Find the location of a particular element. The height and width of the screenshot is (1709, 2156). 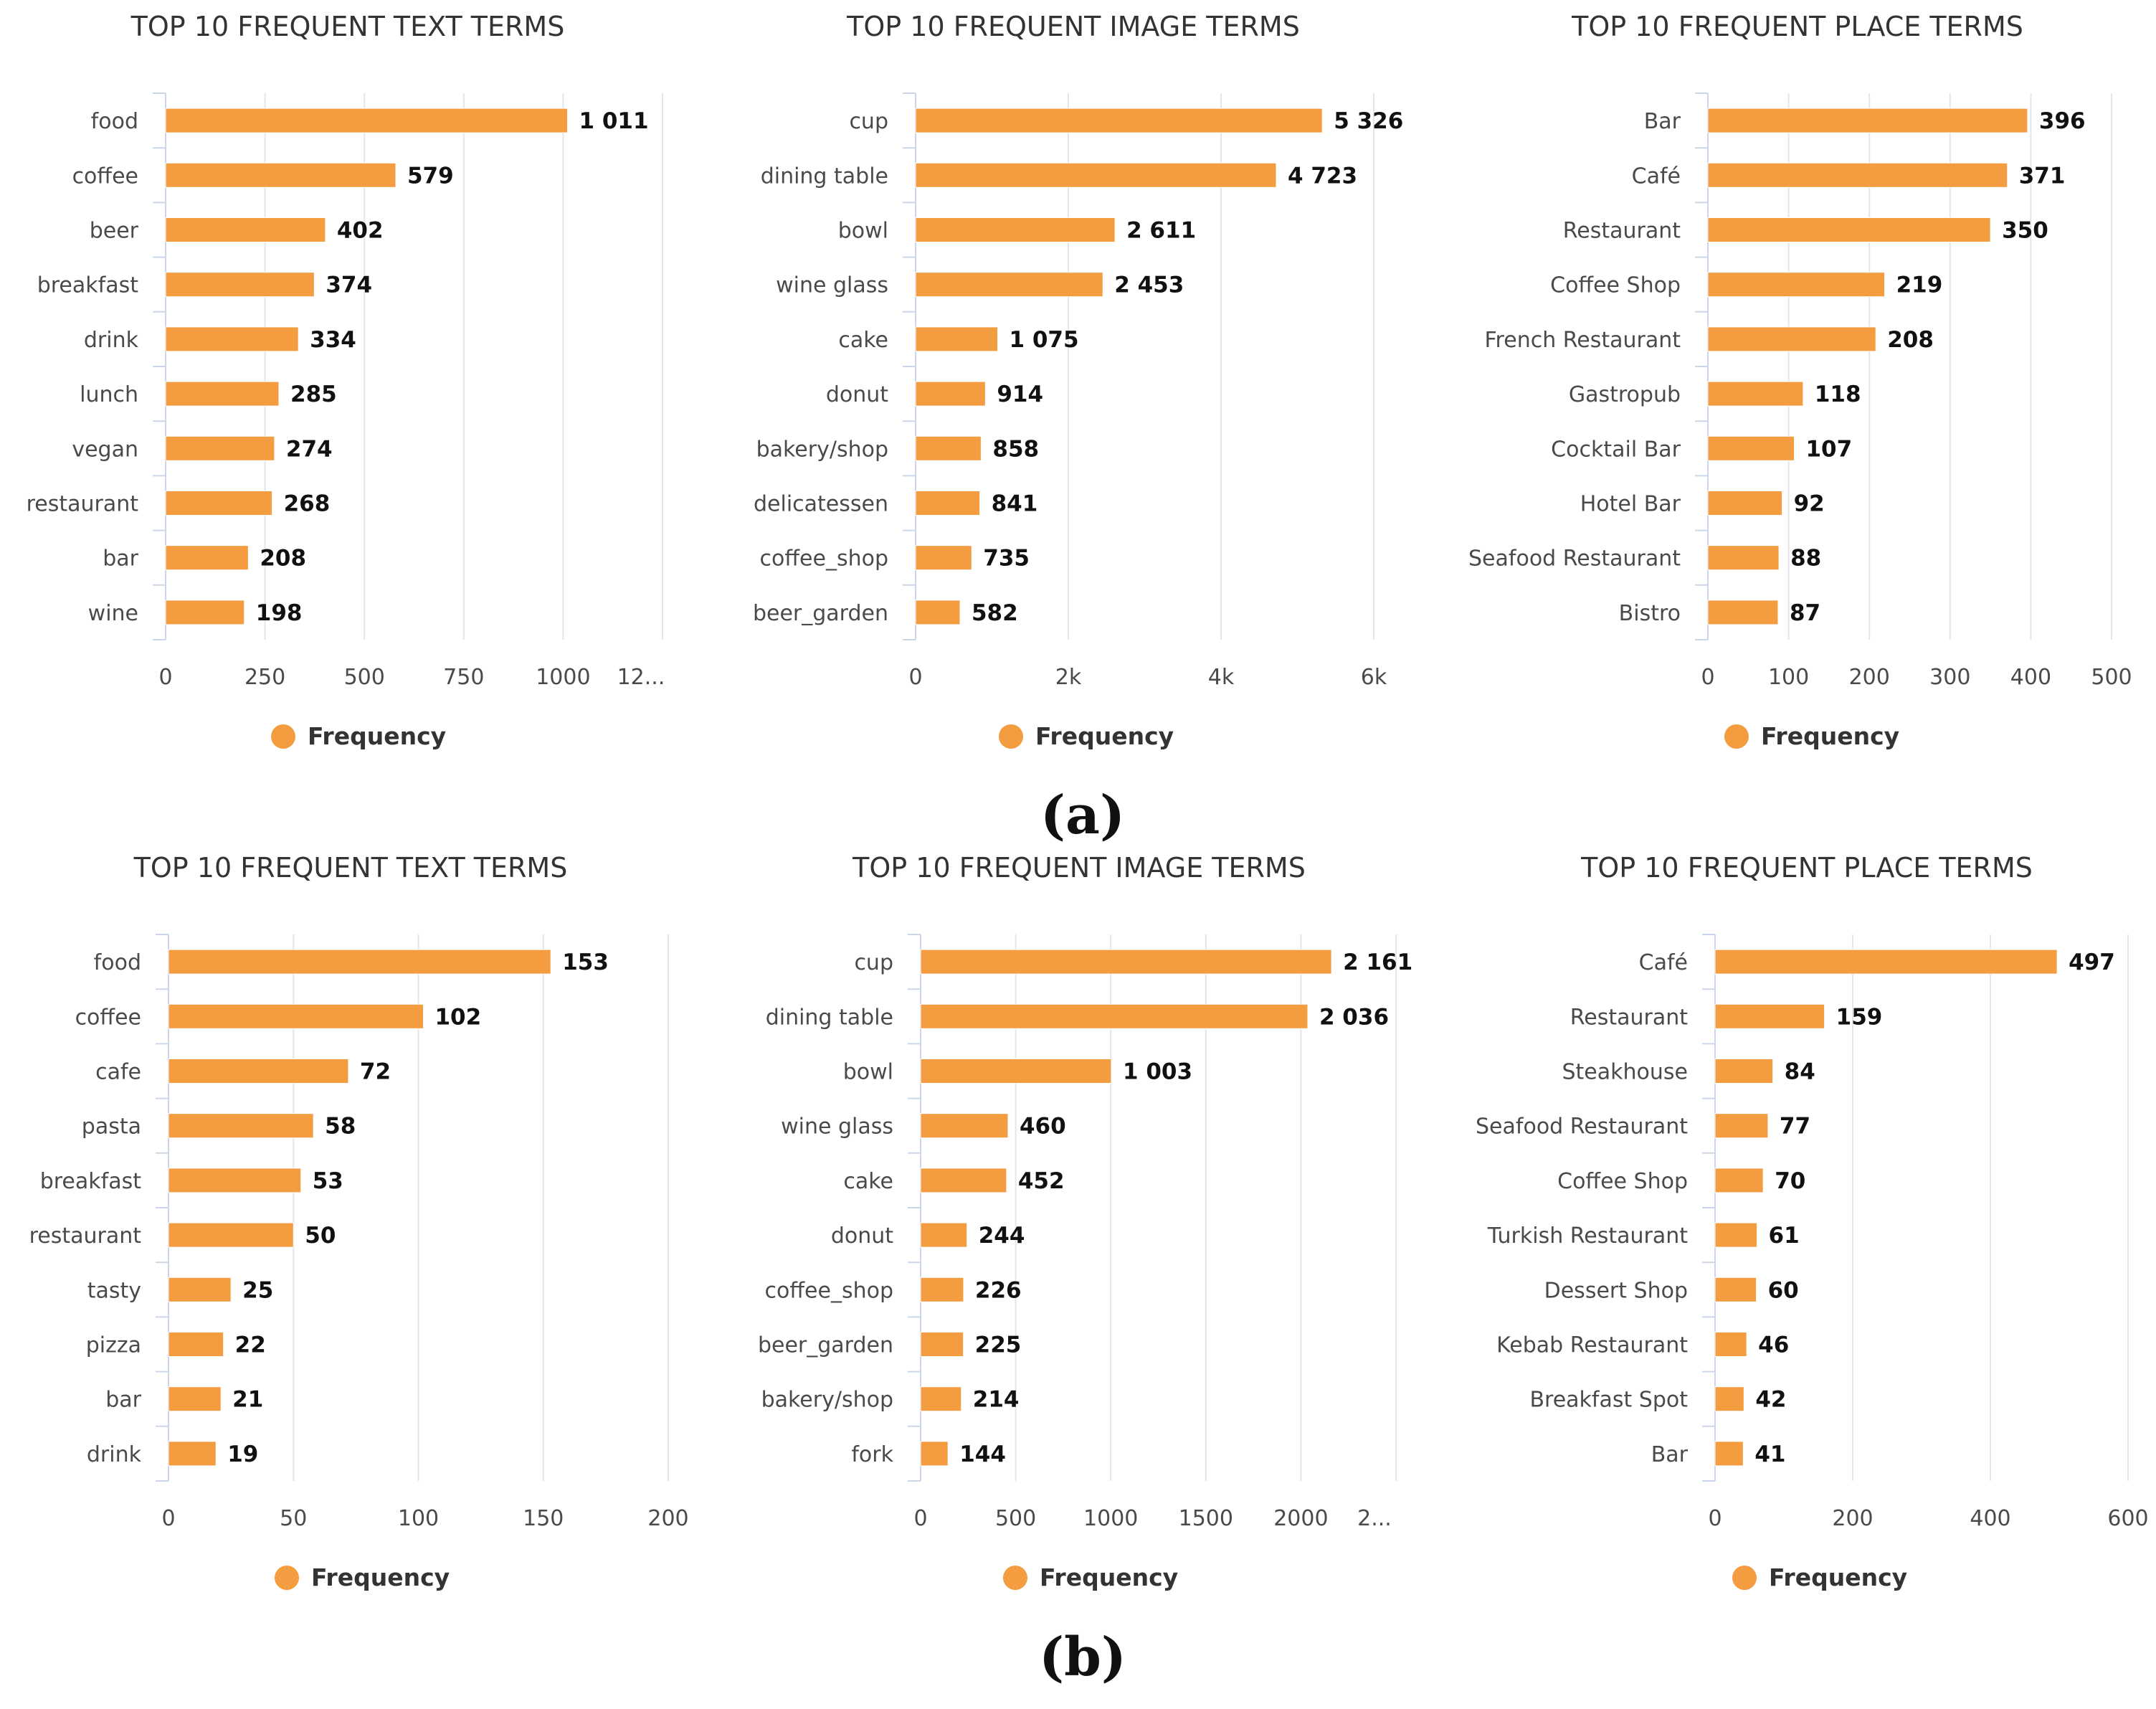

value-tick-label: 100 is located at coordinates (419, 1518).